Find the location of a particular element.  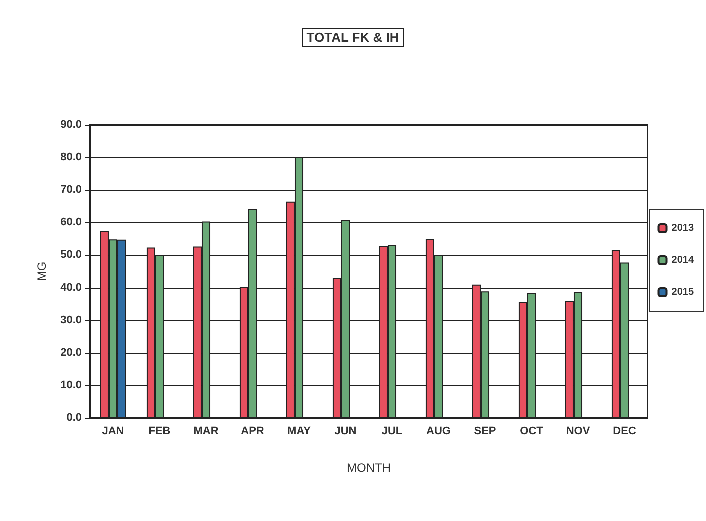

x-tick-label: AUG is located at coordinates (438, 432).